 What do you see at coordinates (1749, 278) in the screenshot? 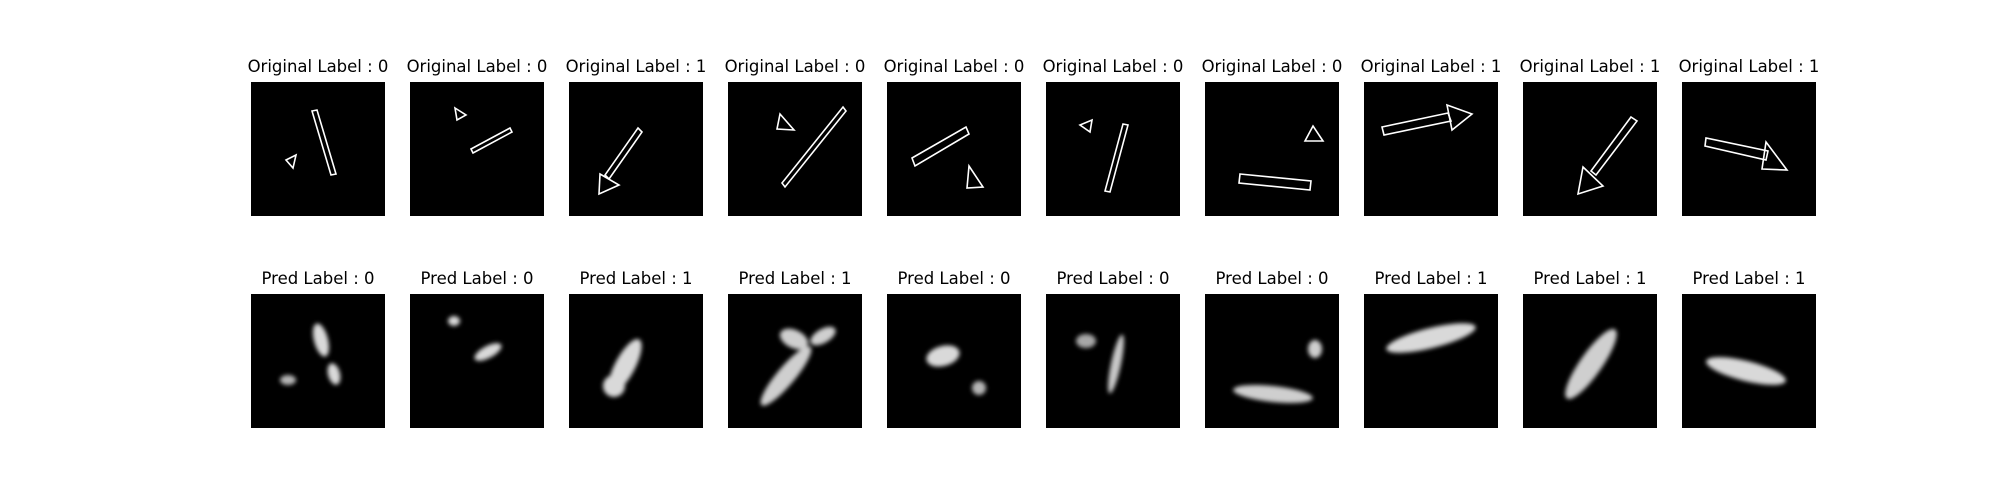
I see `pred-title-10: Pred Label : 1` at bounding box center [1749, 278].